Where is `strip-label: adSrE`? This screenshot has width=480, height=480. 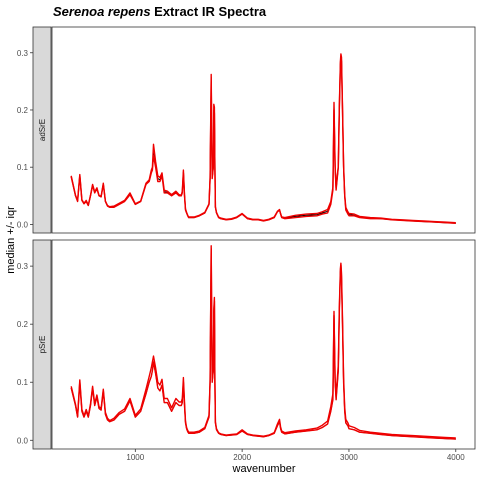
strip-label: adSrE is located at coordinates (42, 130).